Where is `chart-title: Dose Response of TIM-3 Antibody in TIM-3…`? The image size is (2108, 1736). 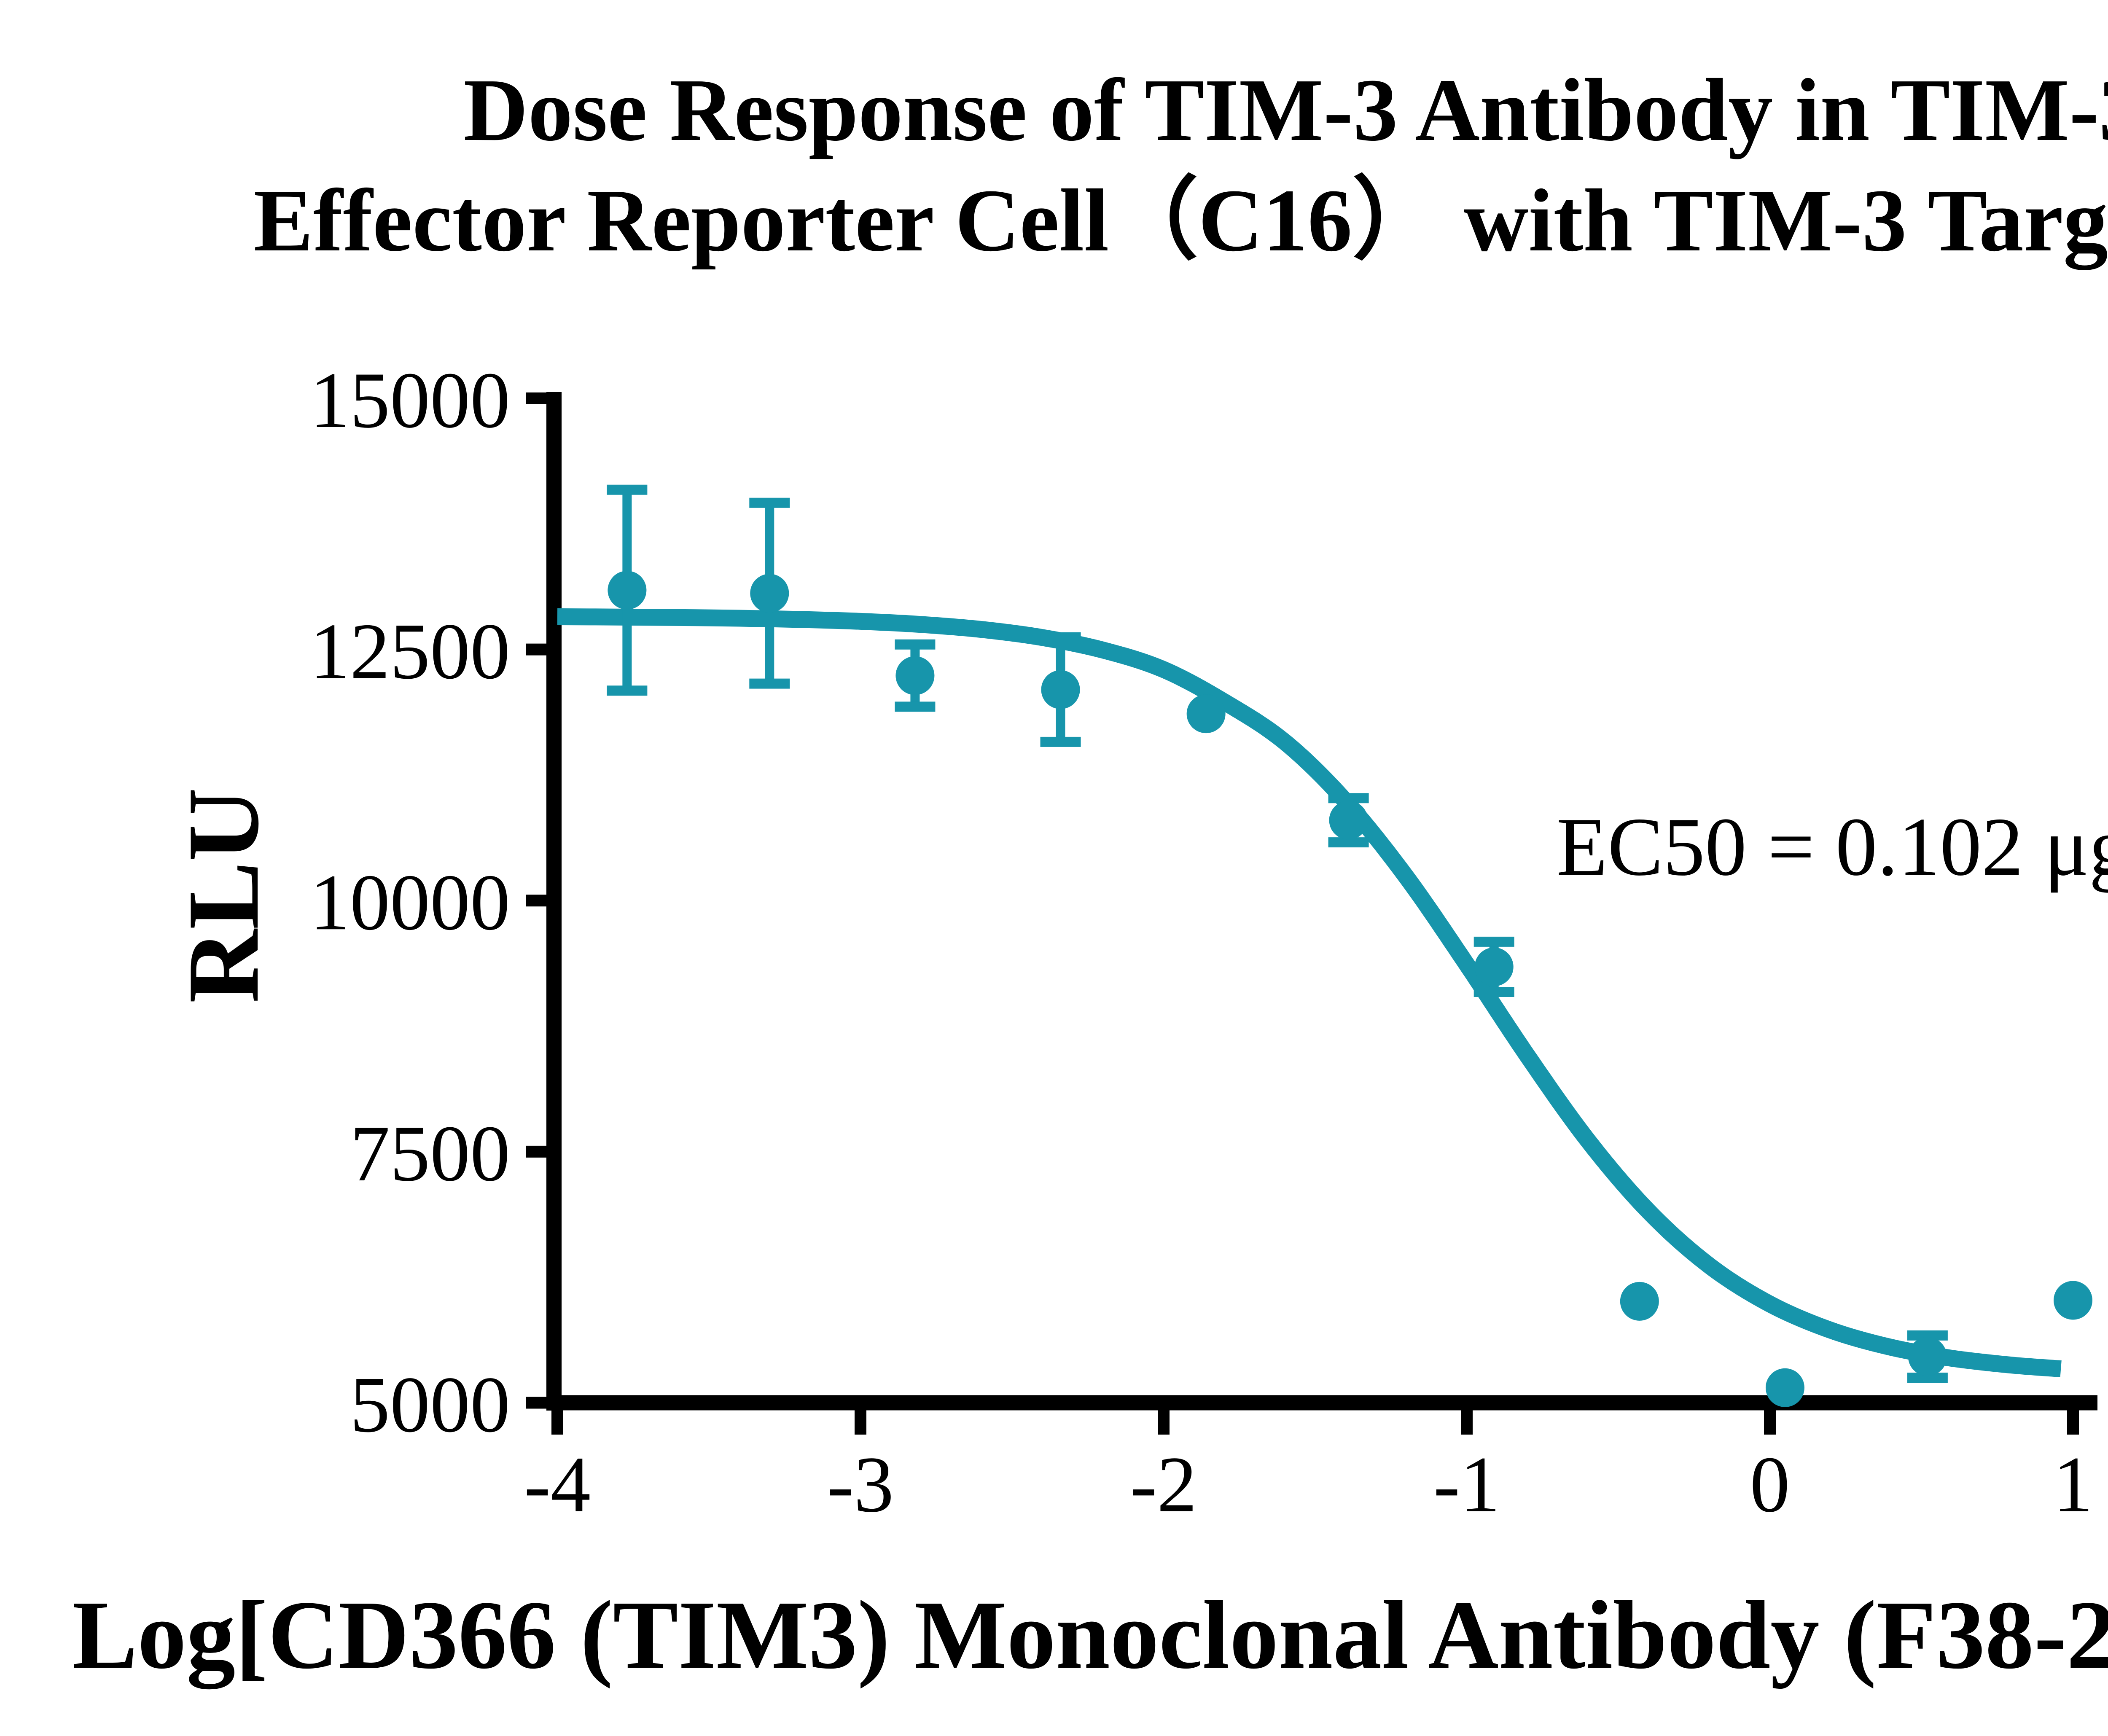 chart-title: Dose Response of TIM-3 Antibody in TIM-3… is located at coordinates (1054, 165).